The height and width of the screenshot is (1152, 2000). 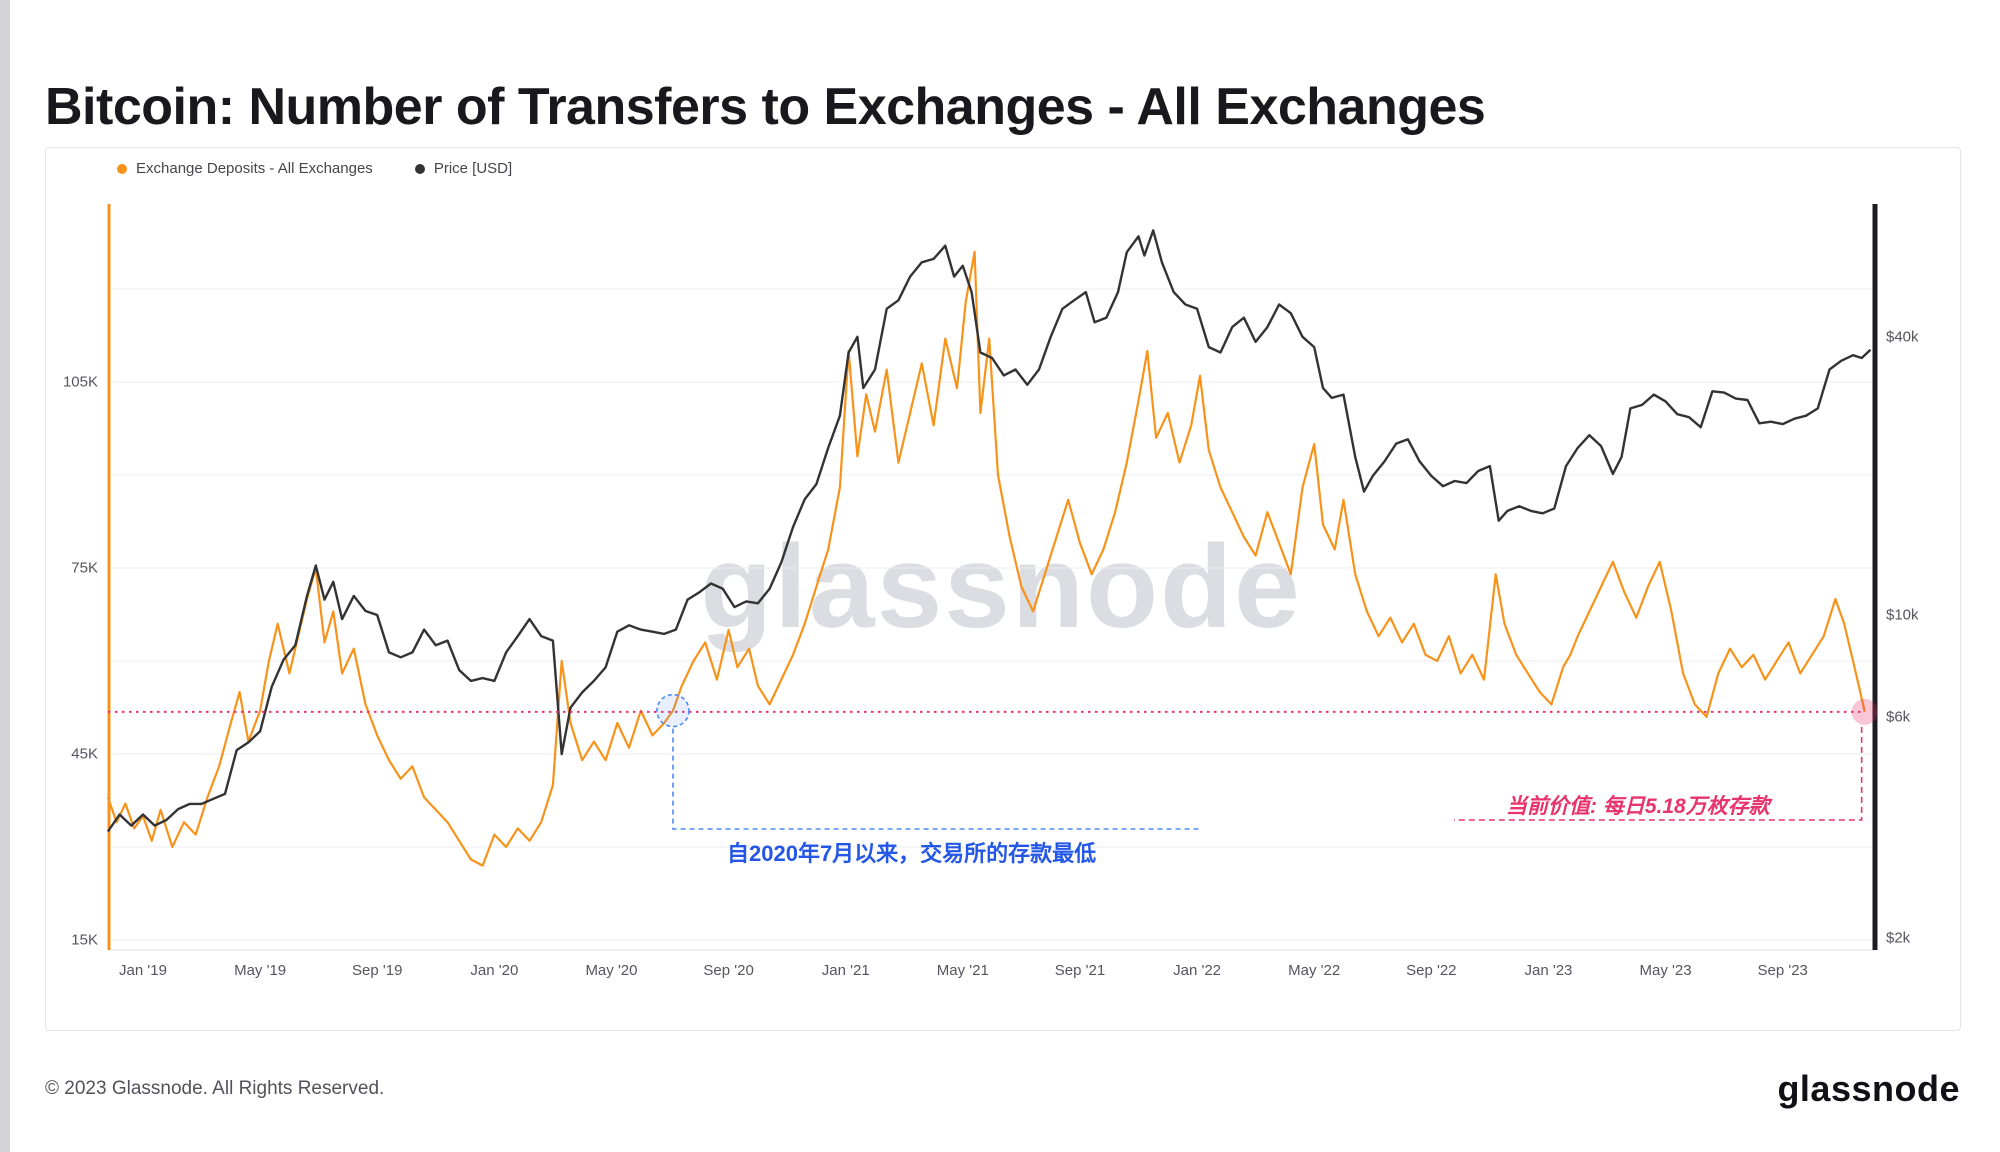 I want to click on y-axis-left-tick: 15K, so click(x=84, y=940).